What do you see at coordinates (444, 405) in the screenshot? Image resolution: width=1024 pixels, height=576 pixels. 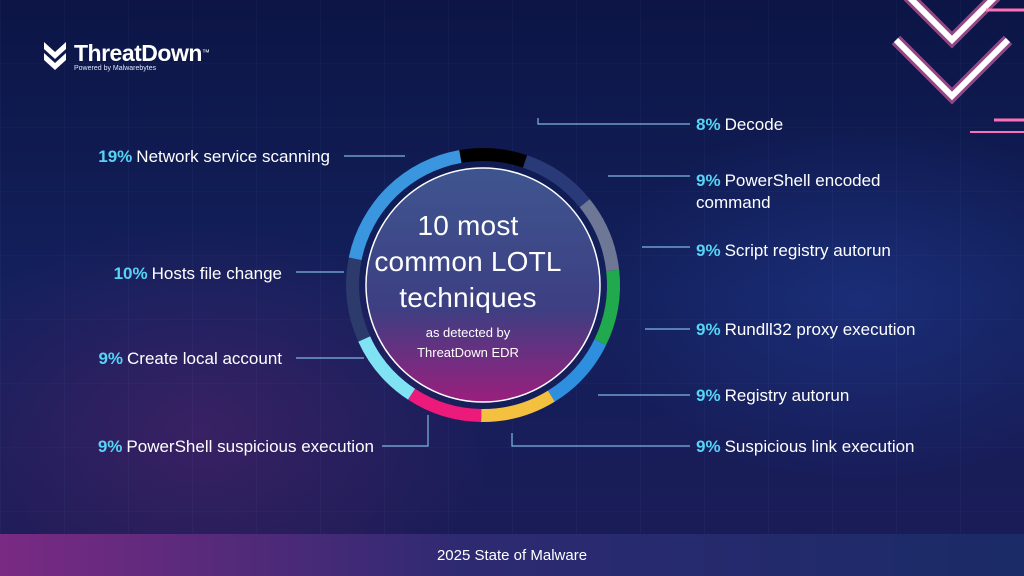 I see `donut-slice-powershell-suspicious-execution` at bounding box center [444, 405].